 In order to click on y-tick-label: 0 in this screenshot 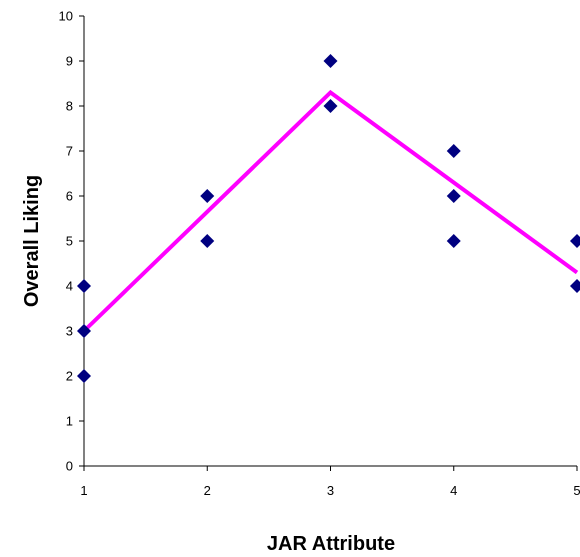, I will do `click(69, 466)`.